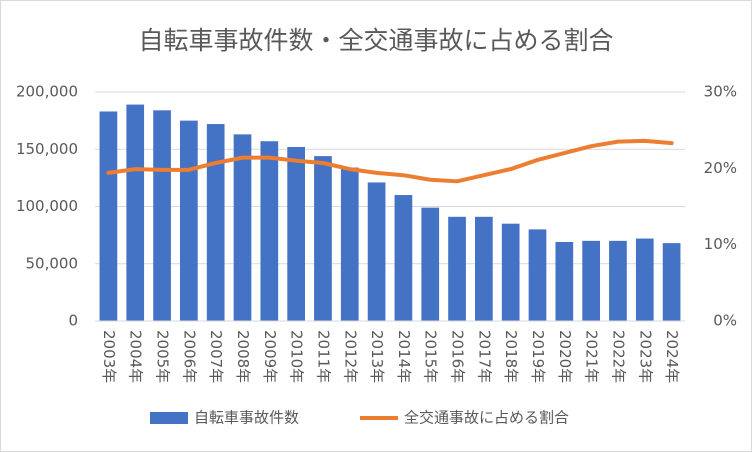  I want to click on x-tick-label: 2021年, so click(592, 356).